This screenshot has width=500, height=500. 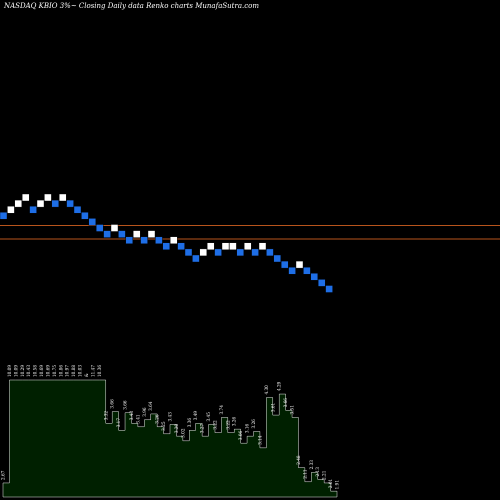 What do you see at coordinates (28, 371) in the screenshot?
I see `volume-label: 10.43` at bounding box center [28, 371].